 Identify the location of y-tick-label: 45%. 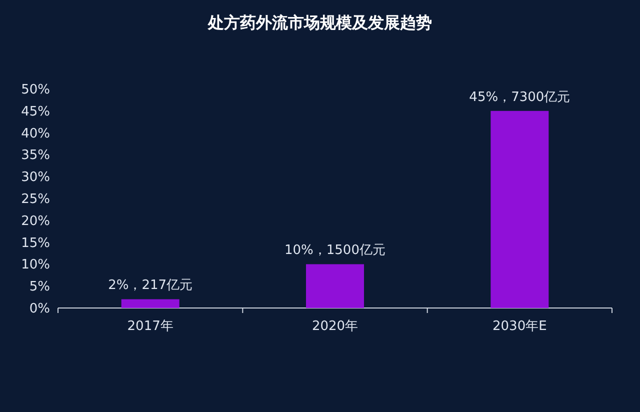
(35, 112).